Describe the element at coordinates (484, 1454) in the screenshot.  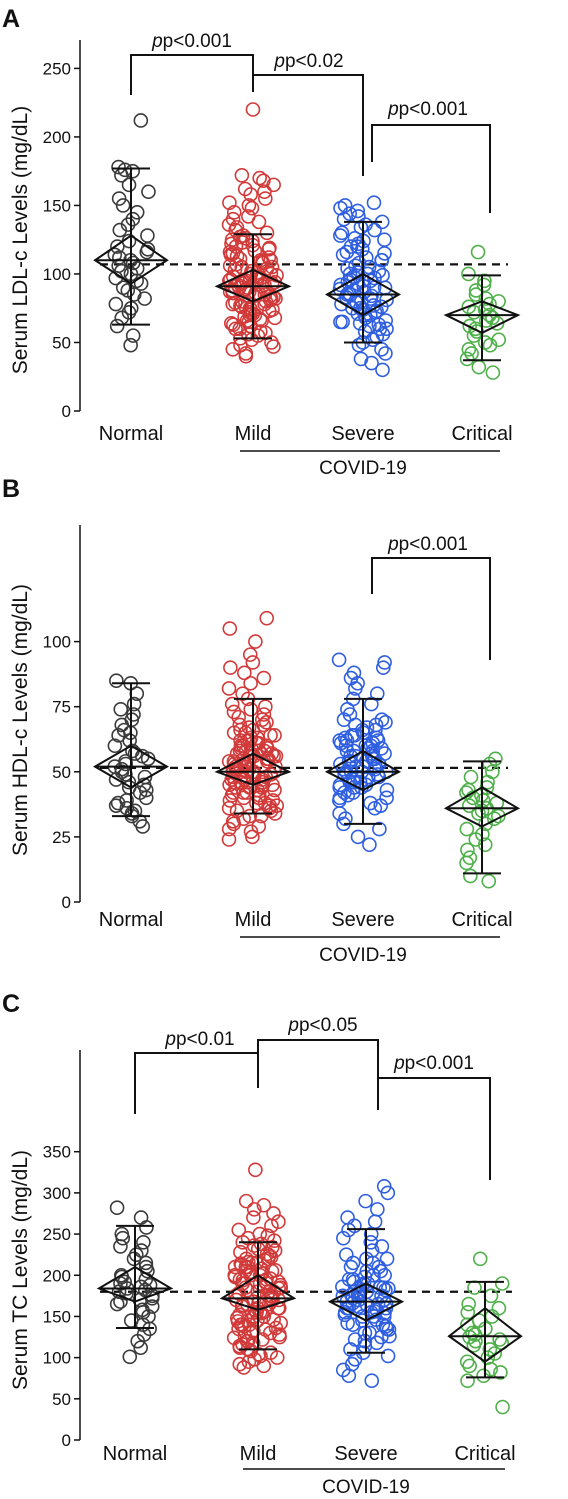
I see `category-label-critical: Critical` at that location.